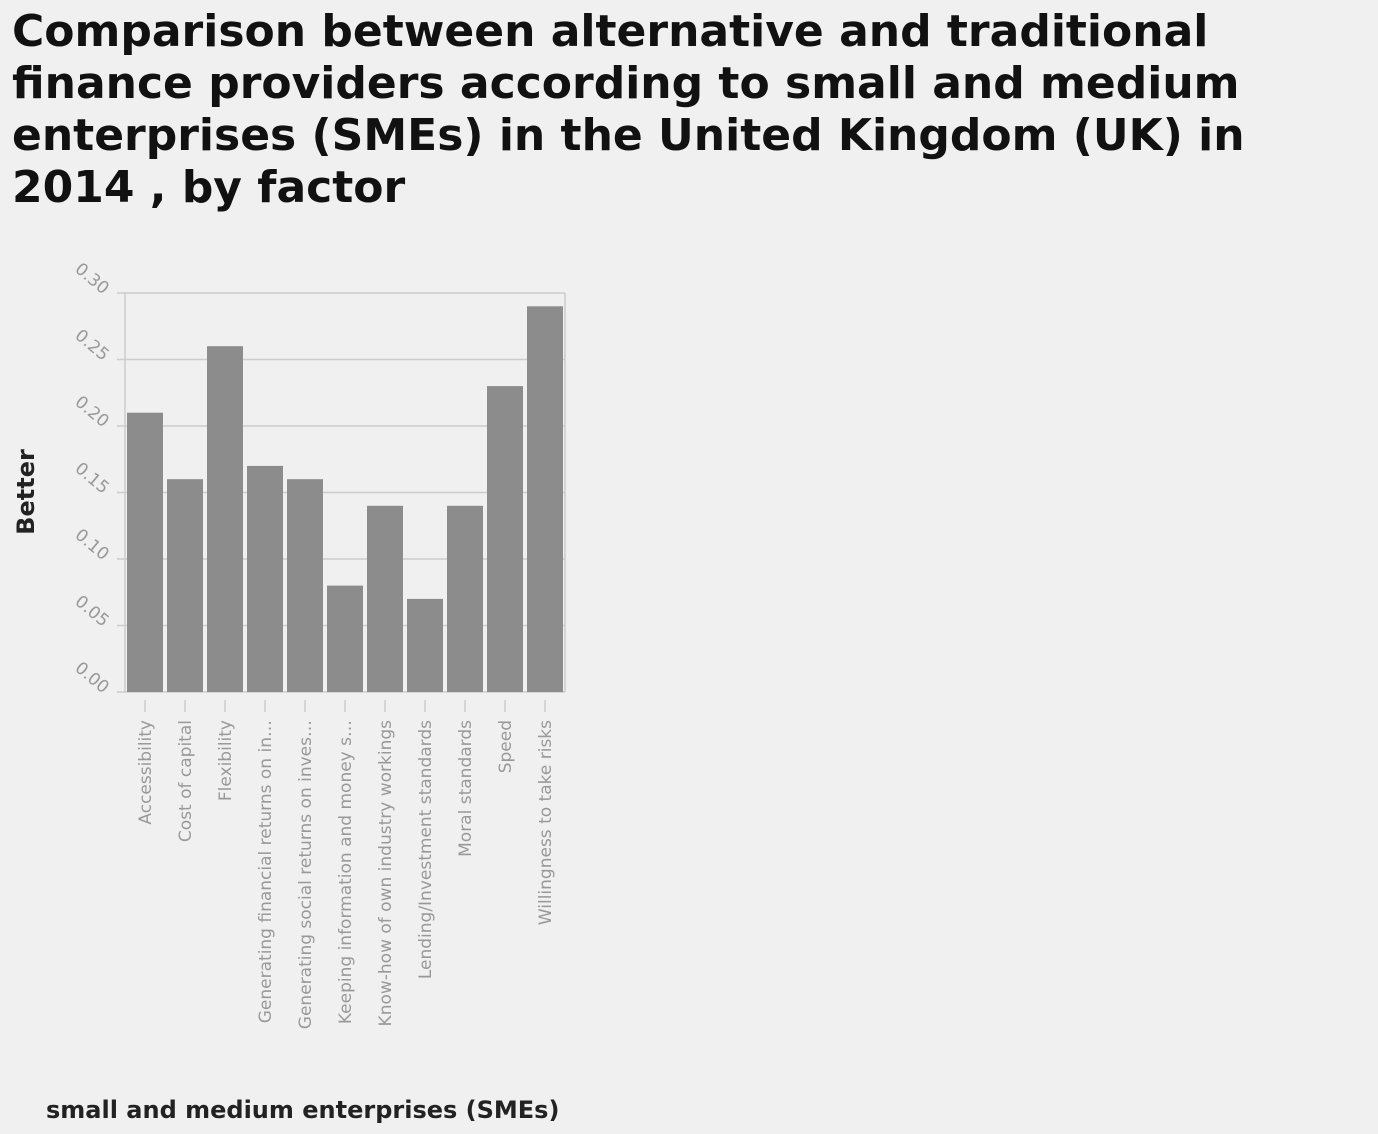  Describe the element at coordinates (92, 545) in the screenshot. I see `y-tick-label: 0.10` at that location.